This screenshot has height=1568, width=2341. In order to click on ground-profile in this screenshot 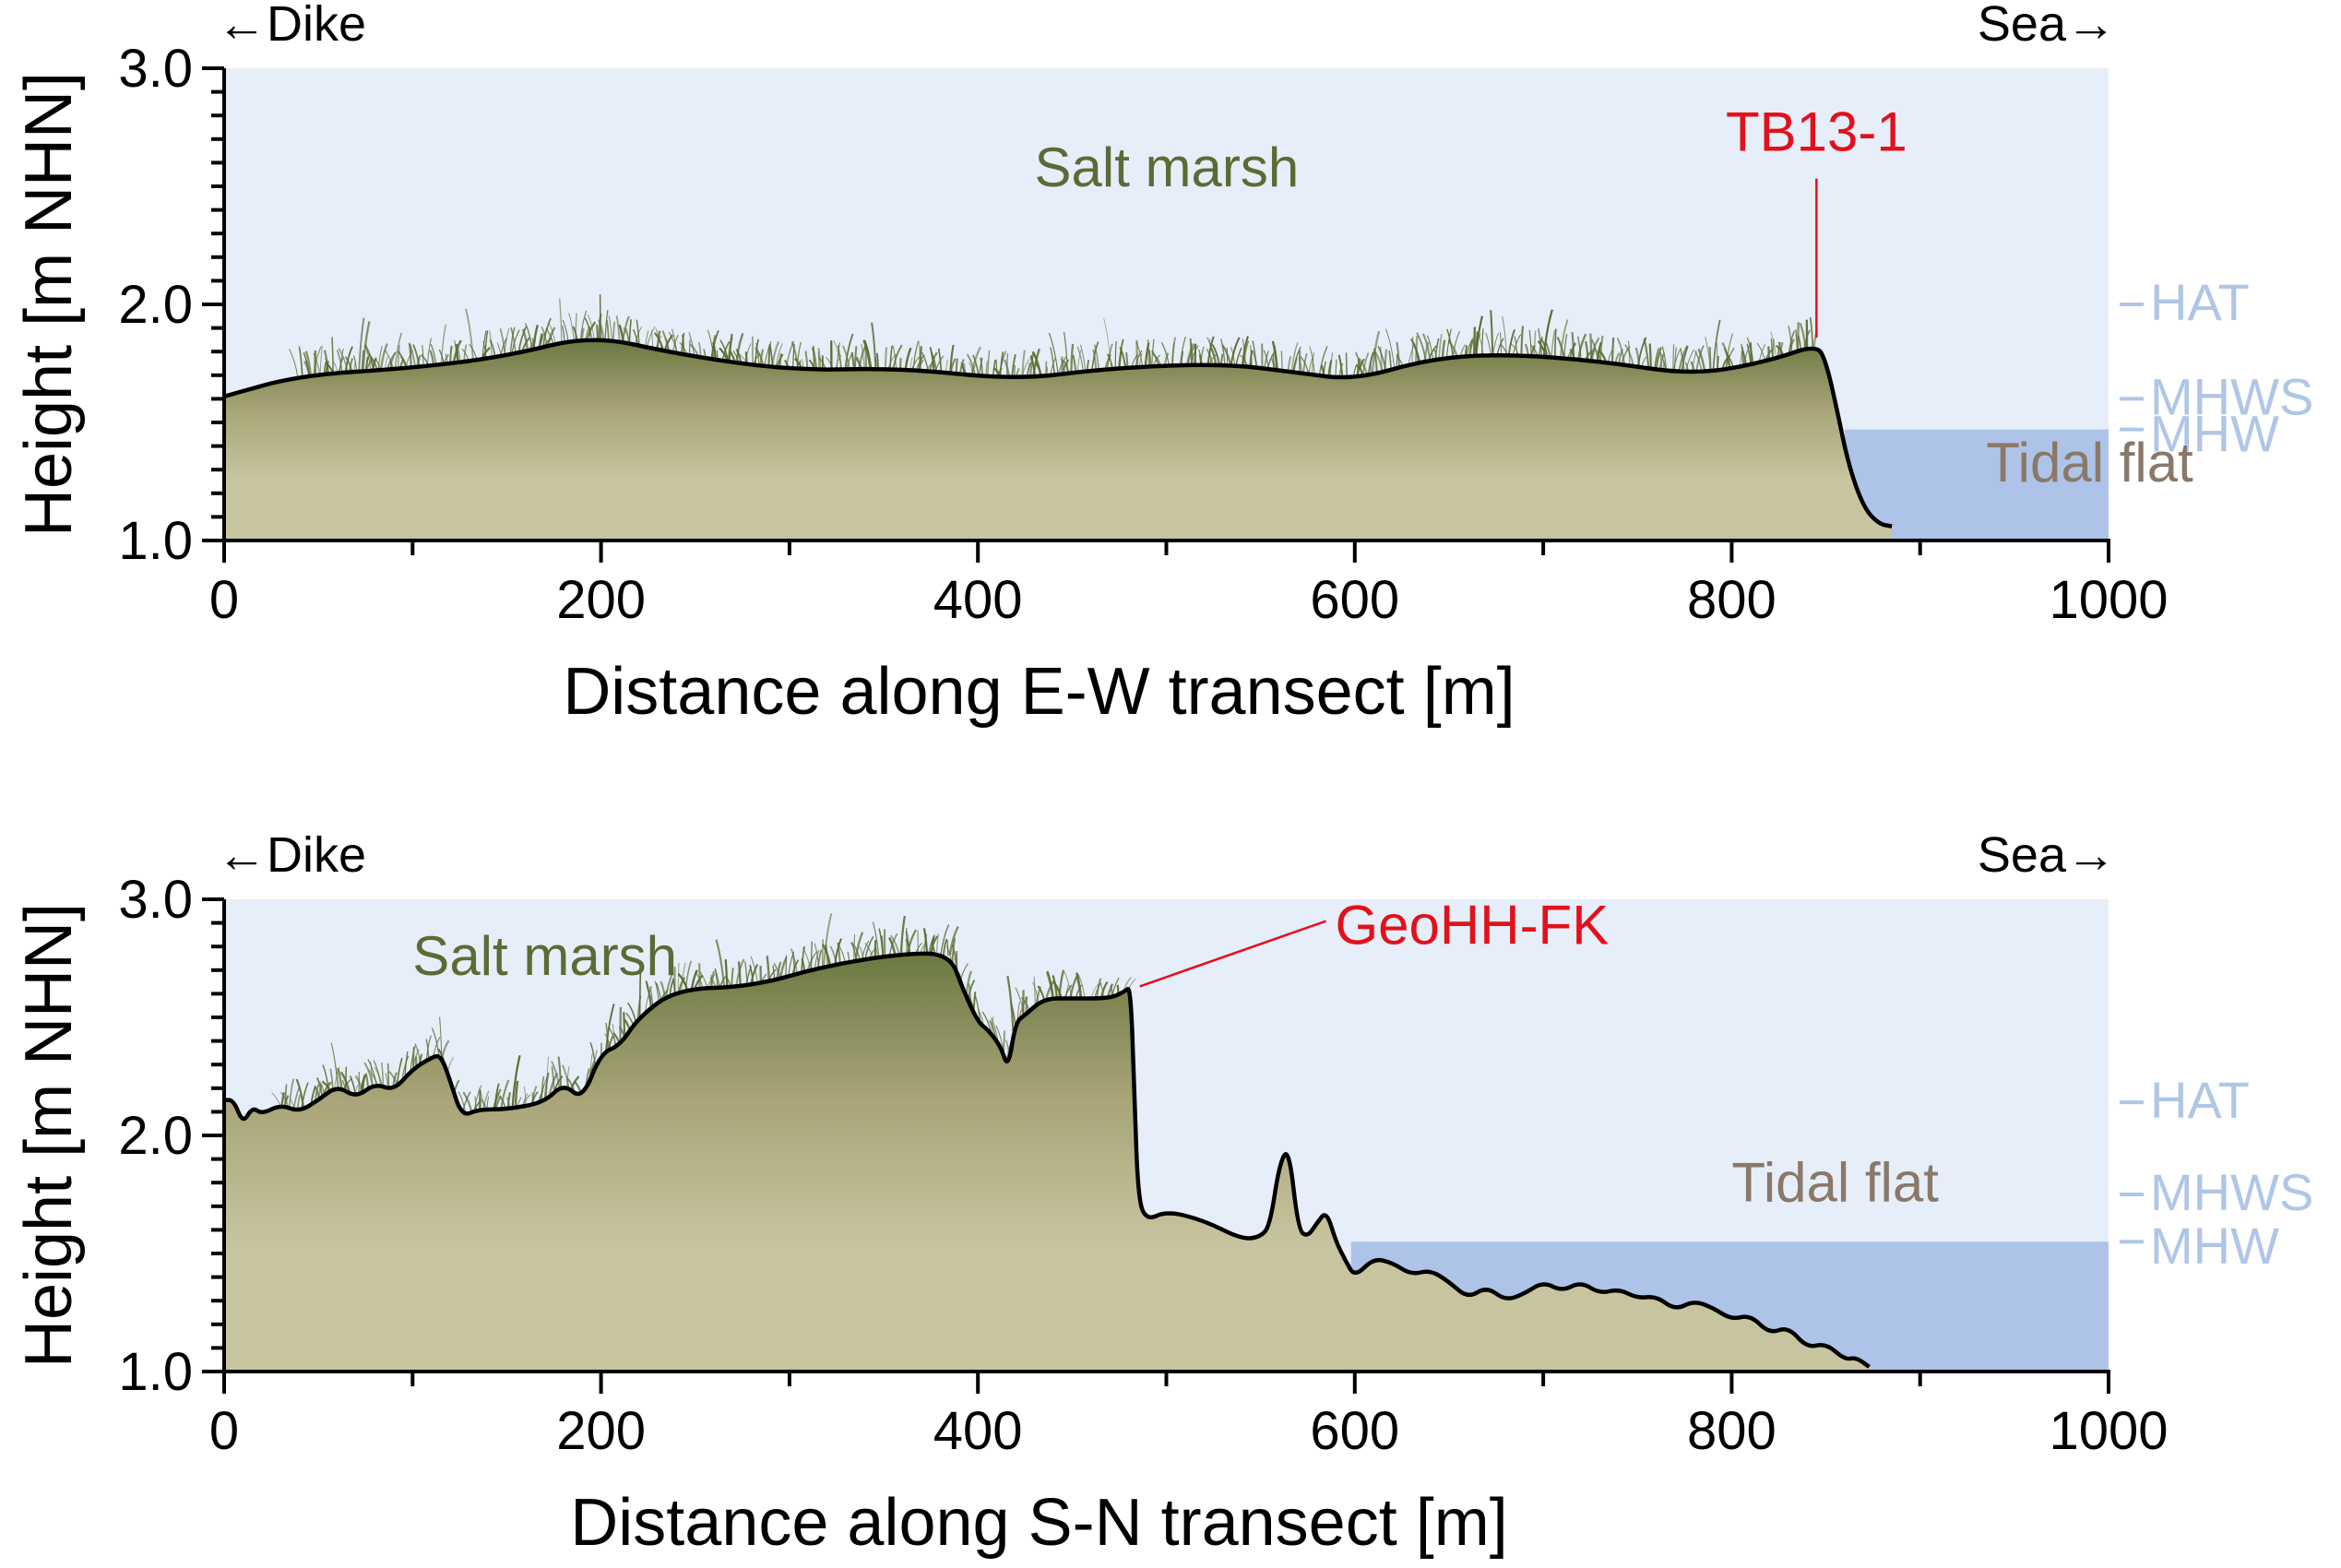, I will do `click(1058, 439)`.